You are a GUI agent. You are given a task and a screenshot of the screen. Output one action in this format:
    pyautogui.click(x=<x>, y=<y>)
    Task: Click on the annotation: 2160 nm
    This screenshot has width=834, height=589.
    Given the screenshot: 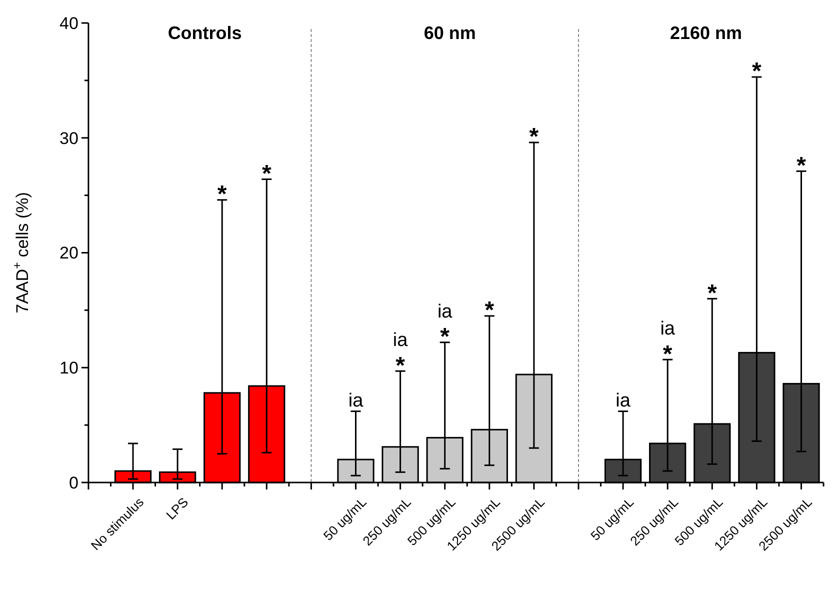 What is the action you would take?
    pyautogui.click(x=706, y=33)
    